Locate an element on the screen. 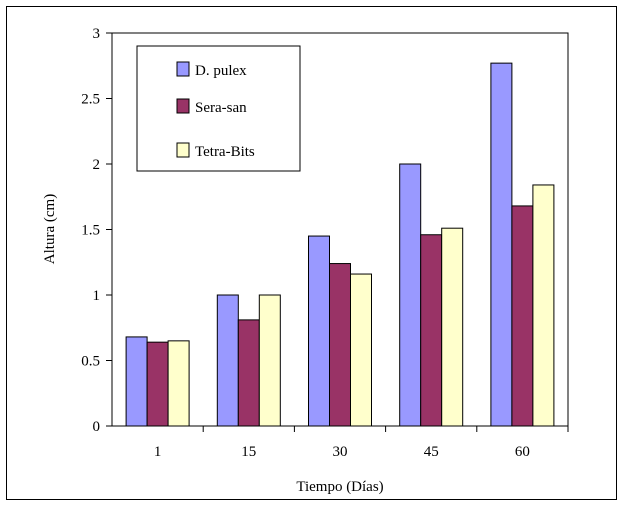 This screenshot has width=624, height=506. y-axis-title: Altura (cm) is located at coordinates (50, 229).